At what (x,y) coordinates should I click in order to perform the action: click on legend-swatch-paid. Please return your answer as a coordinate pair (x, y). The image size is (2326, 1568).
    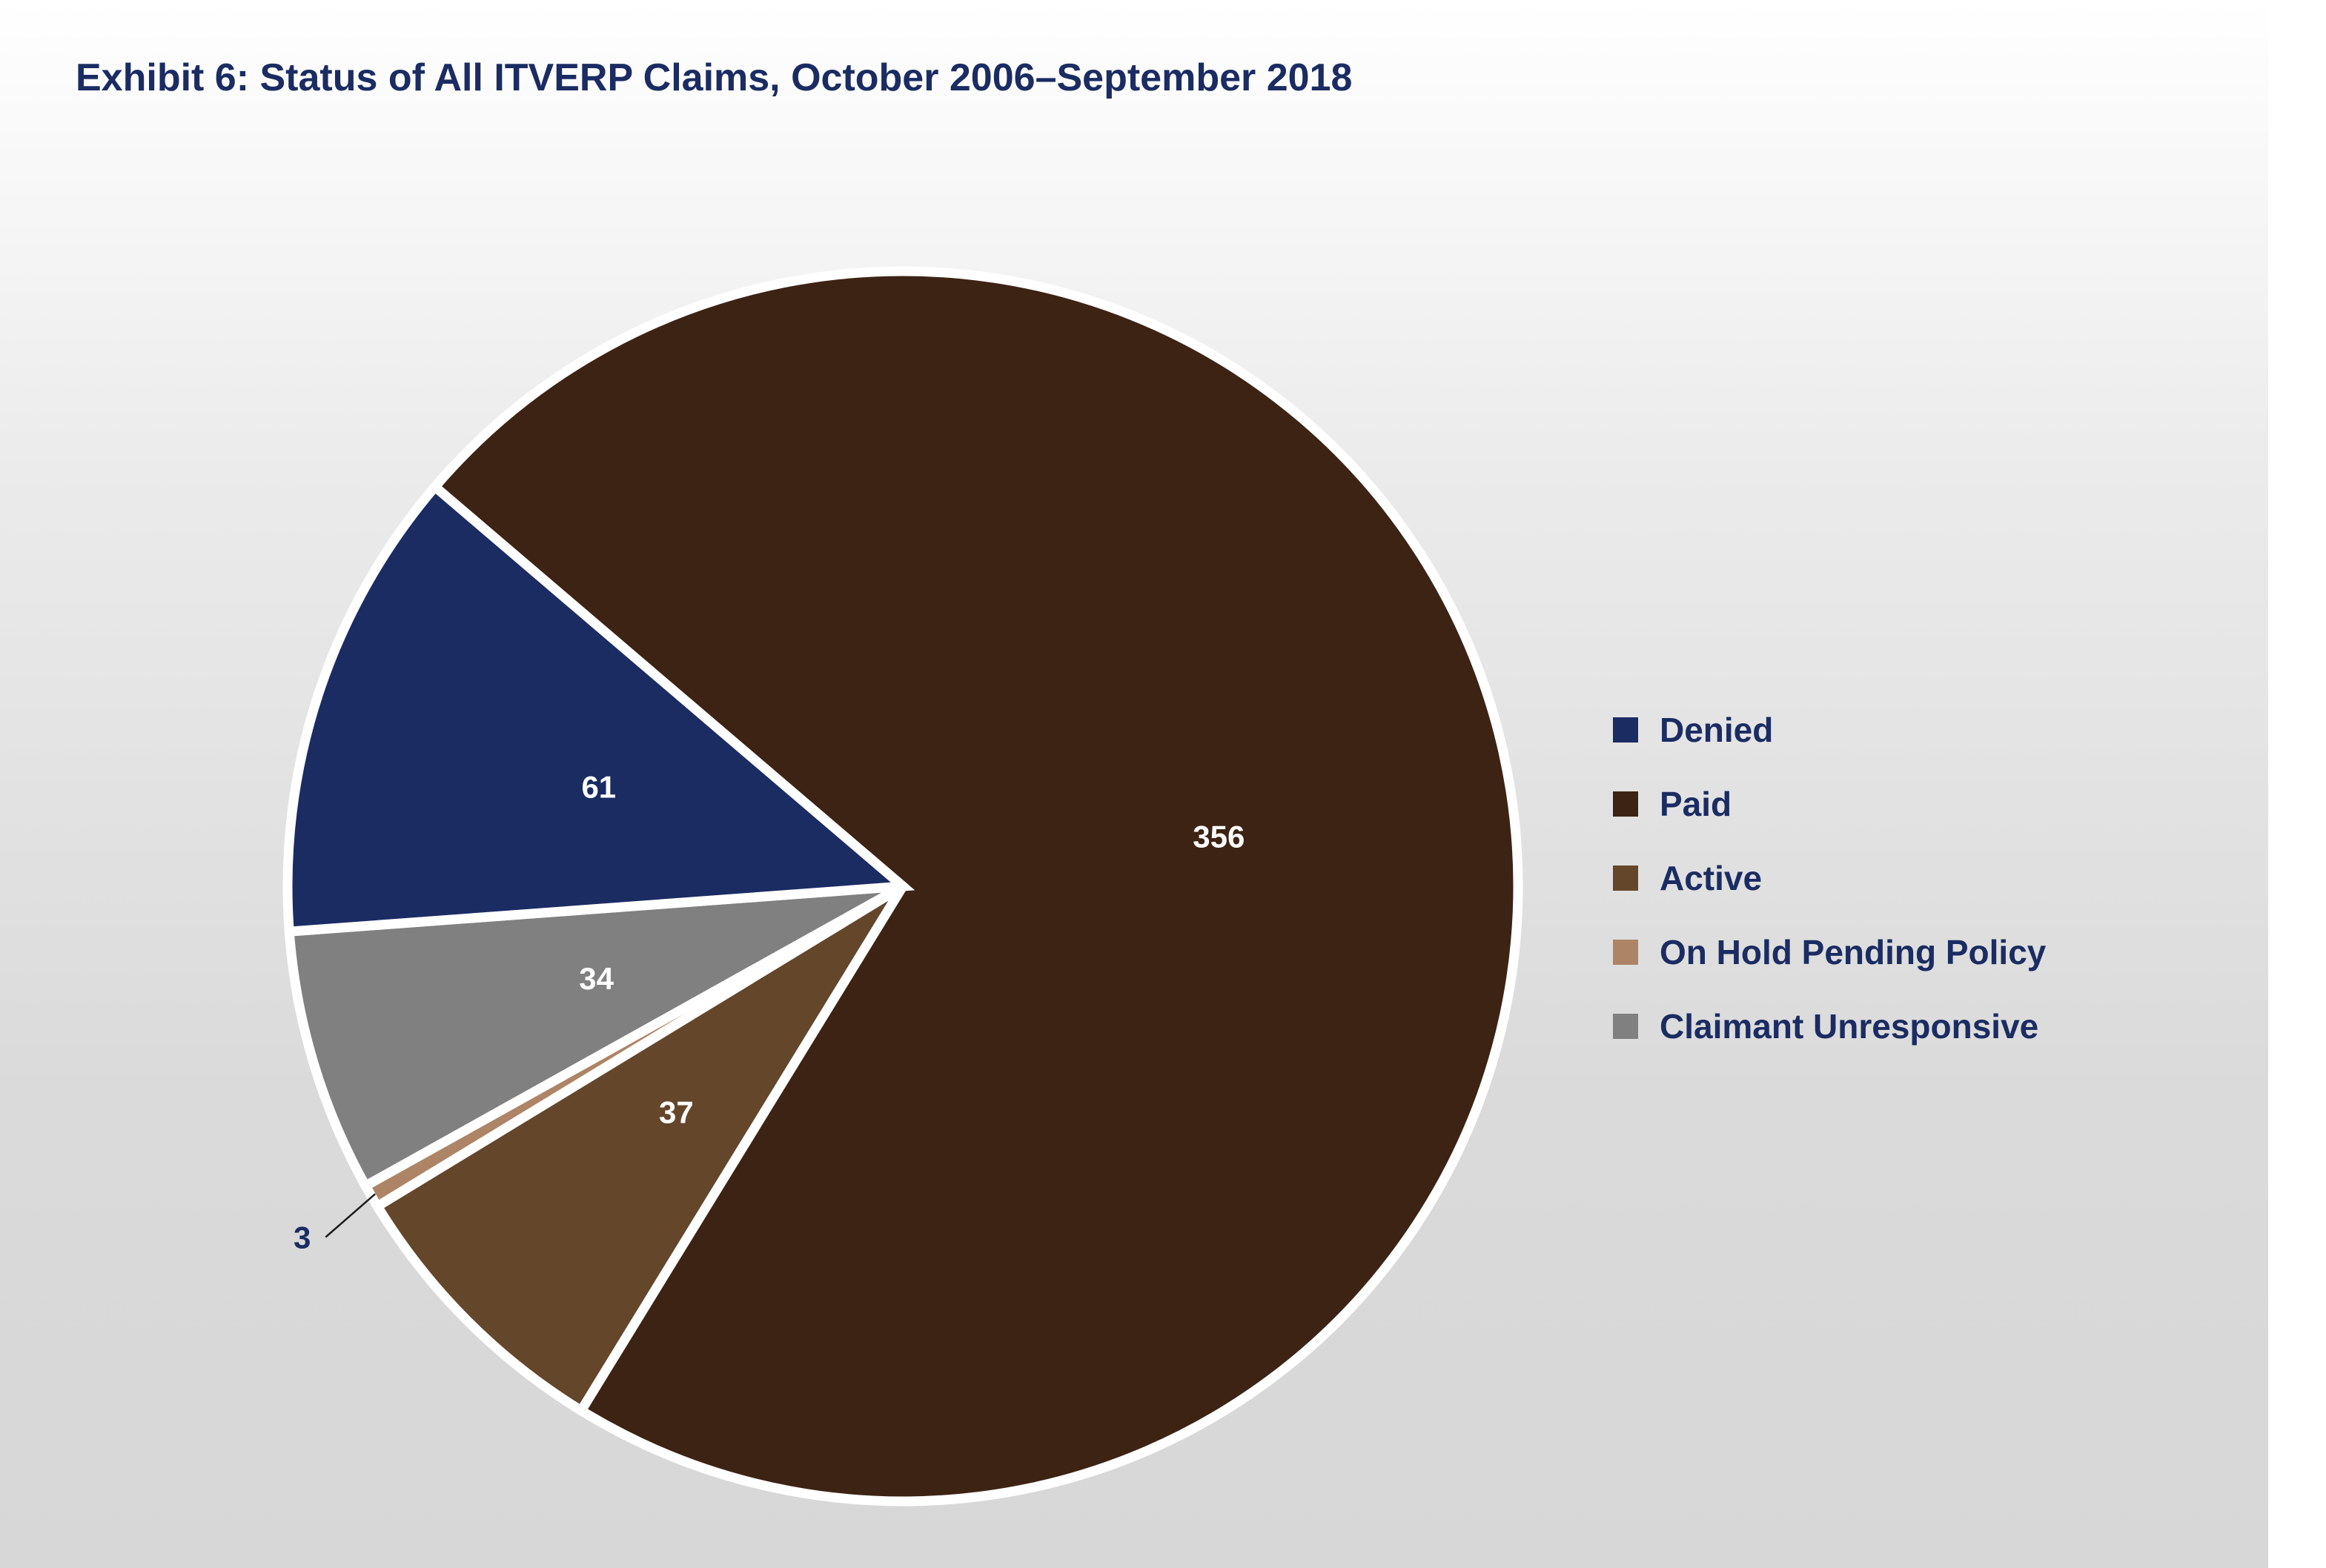
    Looking at the image, I should click on (1625, 804).